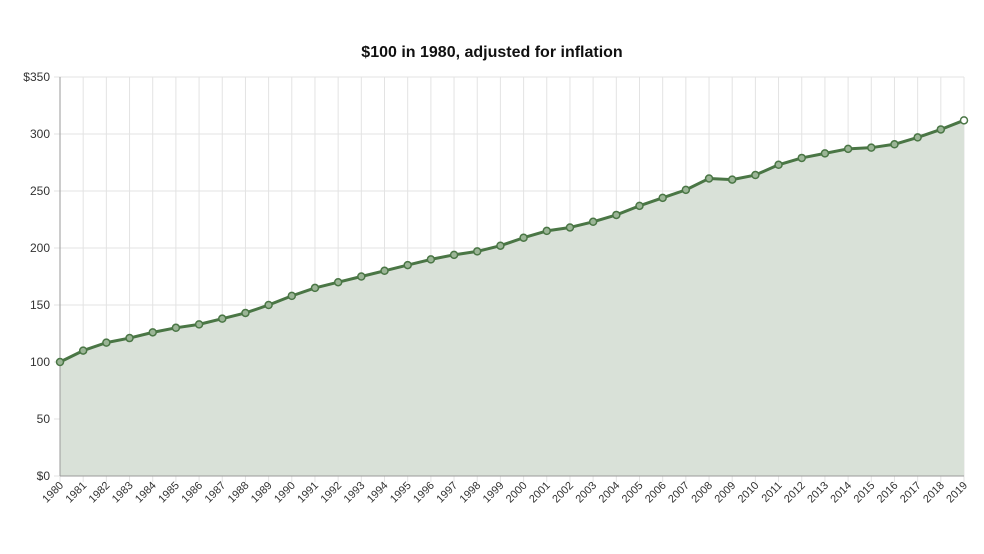 The image size is (984, 554). I want to click on chart-title: $100 in 1980, adjusted for inflation, so click(492, 52).